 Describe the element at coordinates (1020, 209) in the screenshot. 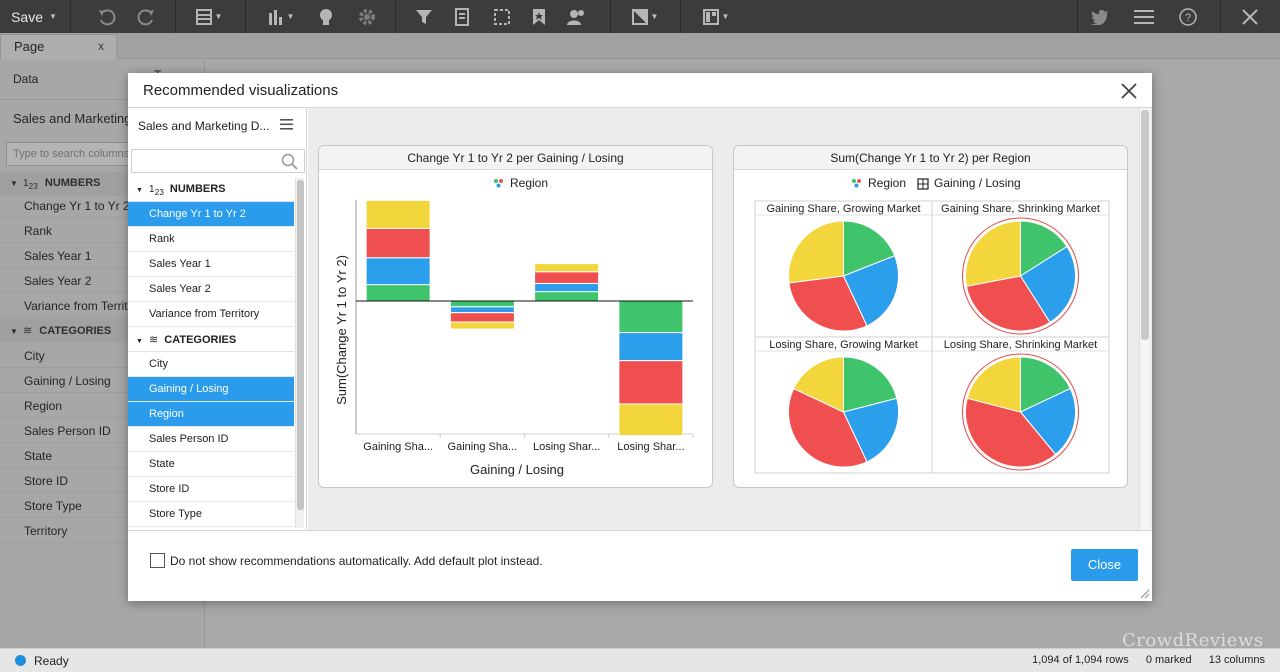

I see `pie-panel-label: Gaining Share, Shrinking Market` at that location.